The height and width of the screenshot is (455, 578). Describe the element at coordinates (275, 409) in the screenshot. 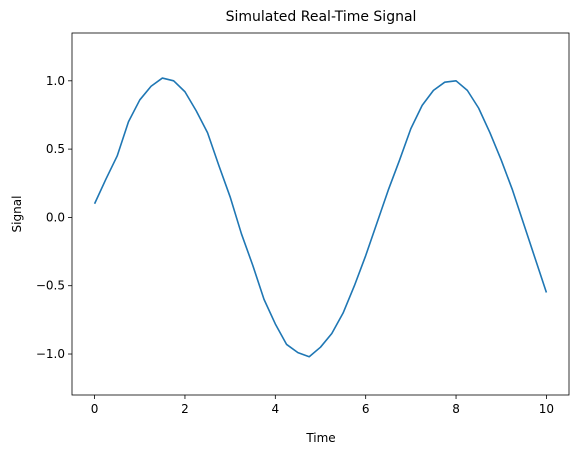

I see `x-tick-label: 4` at that location.